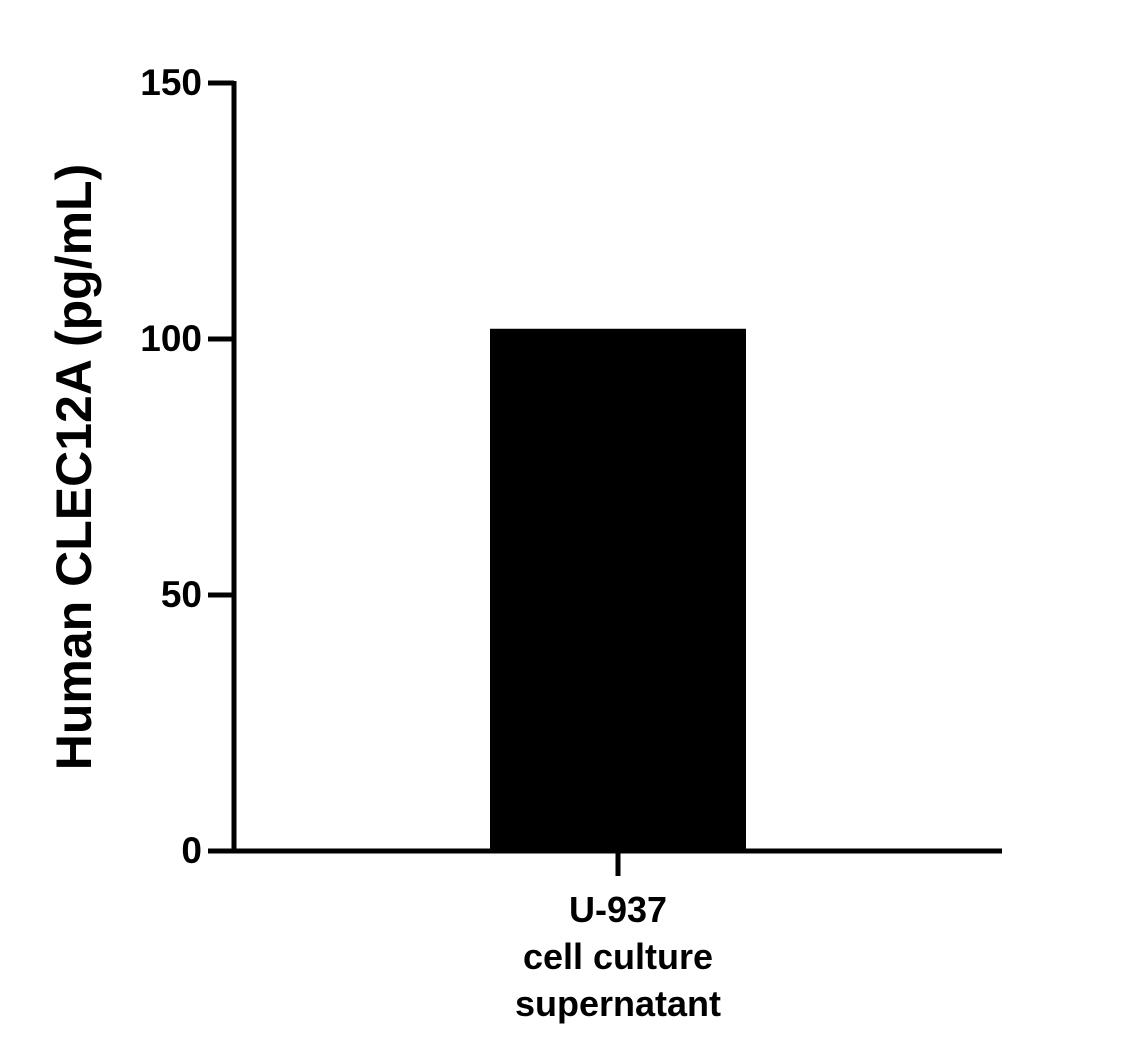 The image size is (1140, 1060). Describe the element at coordinates (191, 850) in the screenshot. I see `y-tick-label: 0` at that location.